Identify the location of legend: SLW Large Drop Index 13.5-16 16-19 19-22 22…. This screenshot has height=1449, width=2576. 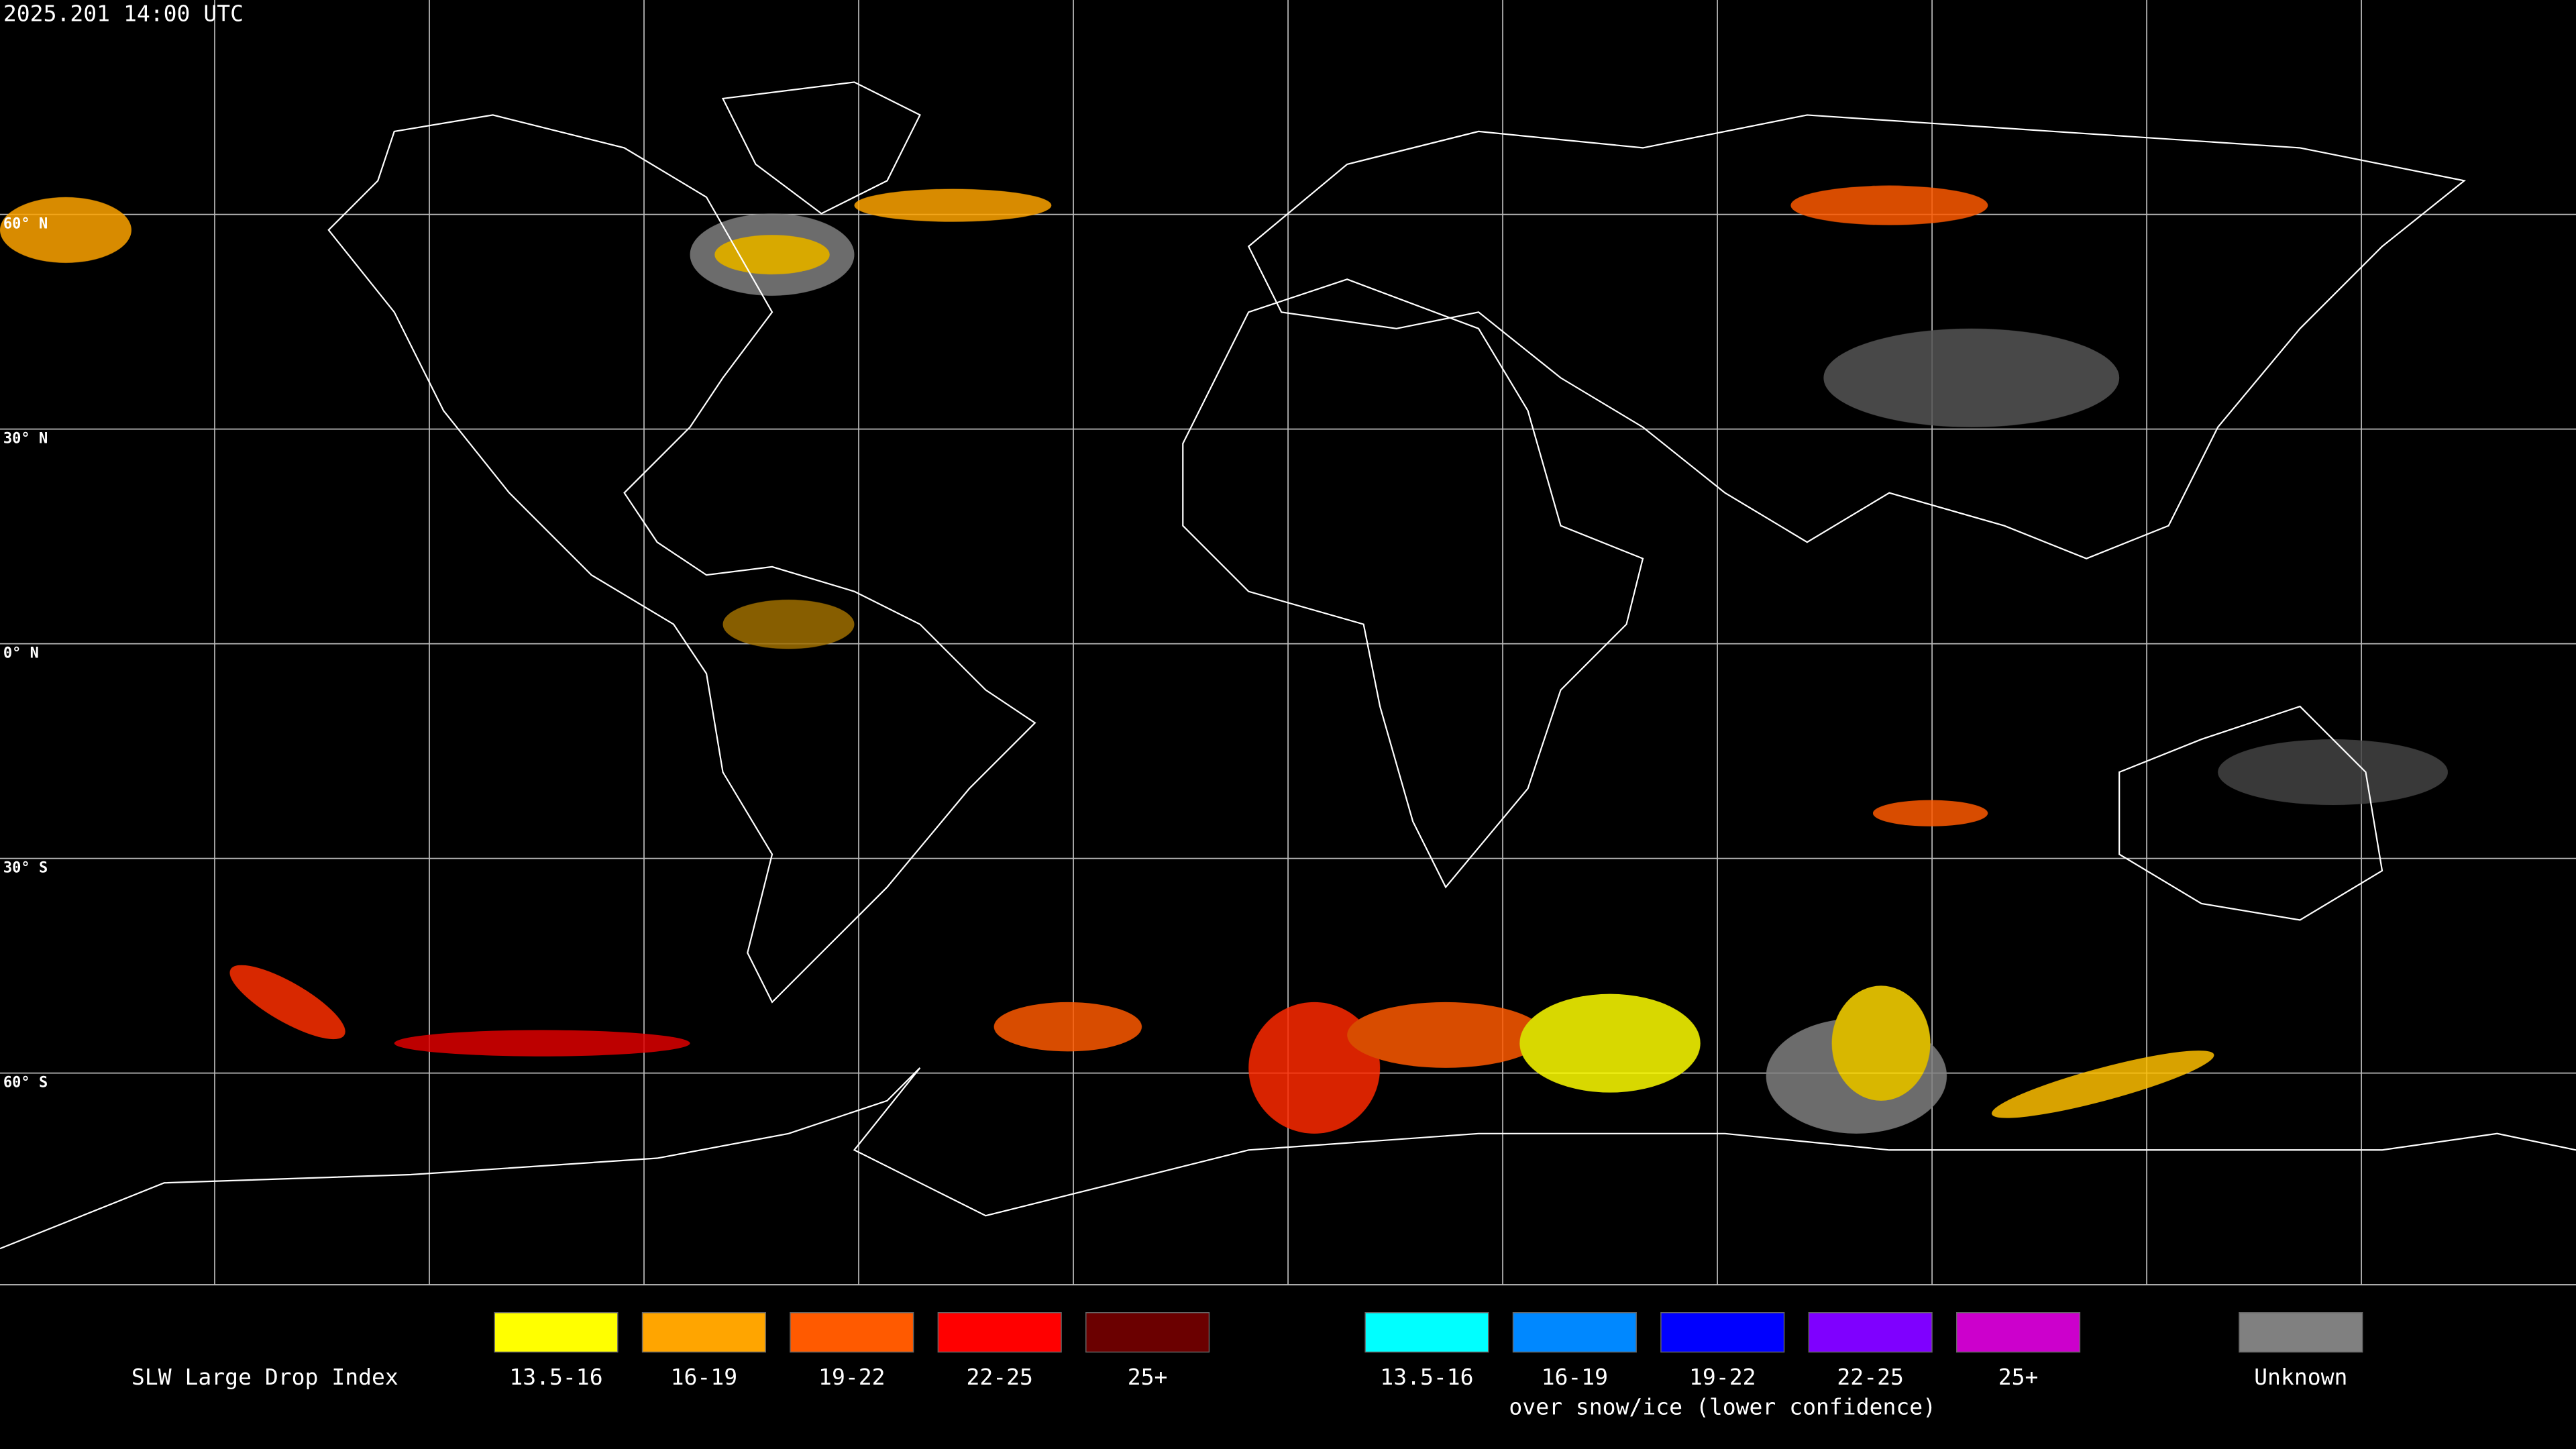
(1247, 1365).